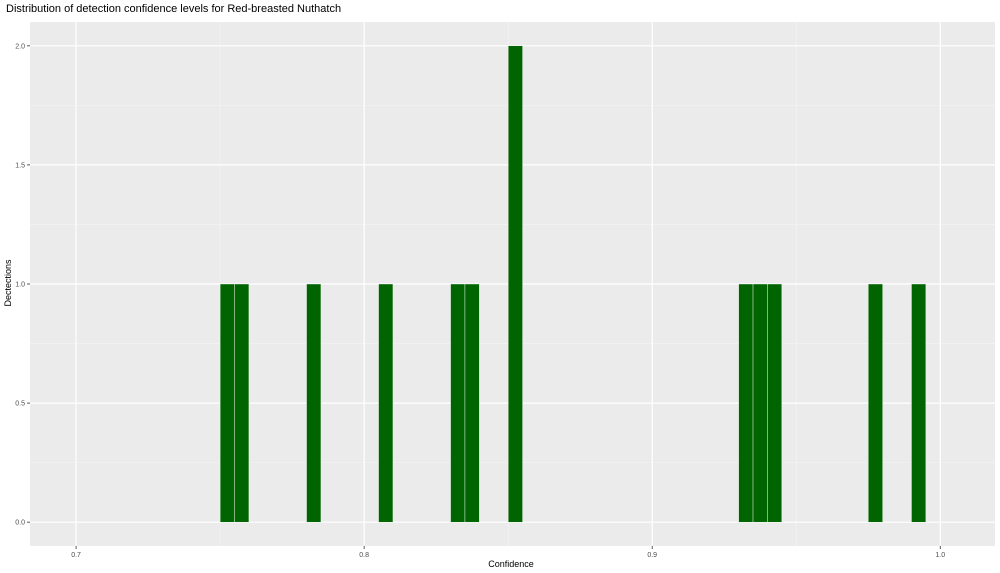 Image resolution: width=1000 pixels, height=573 pixels. What do you see at coordinates (508, 552) in the screenshot?
I see `x-axis: 0.7 0.8 0.9 1.0` at bounding box center [508, 552].